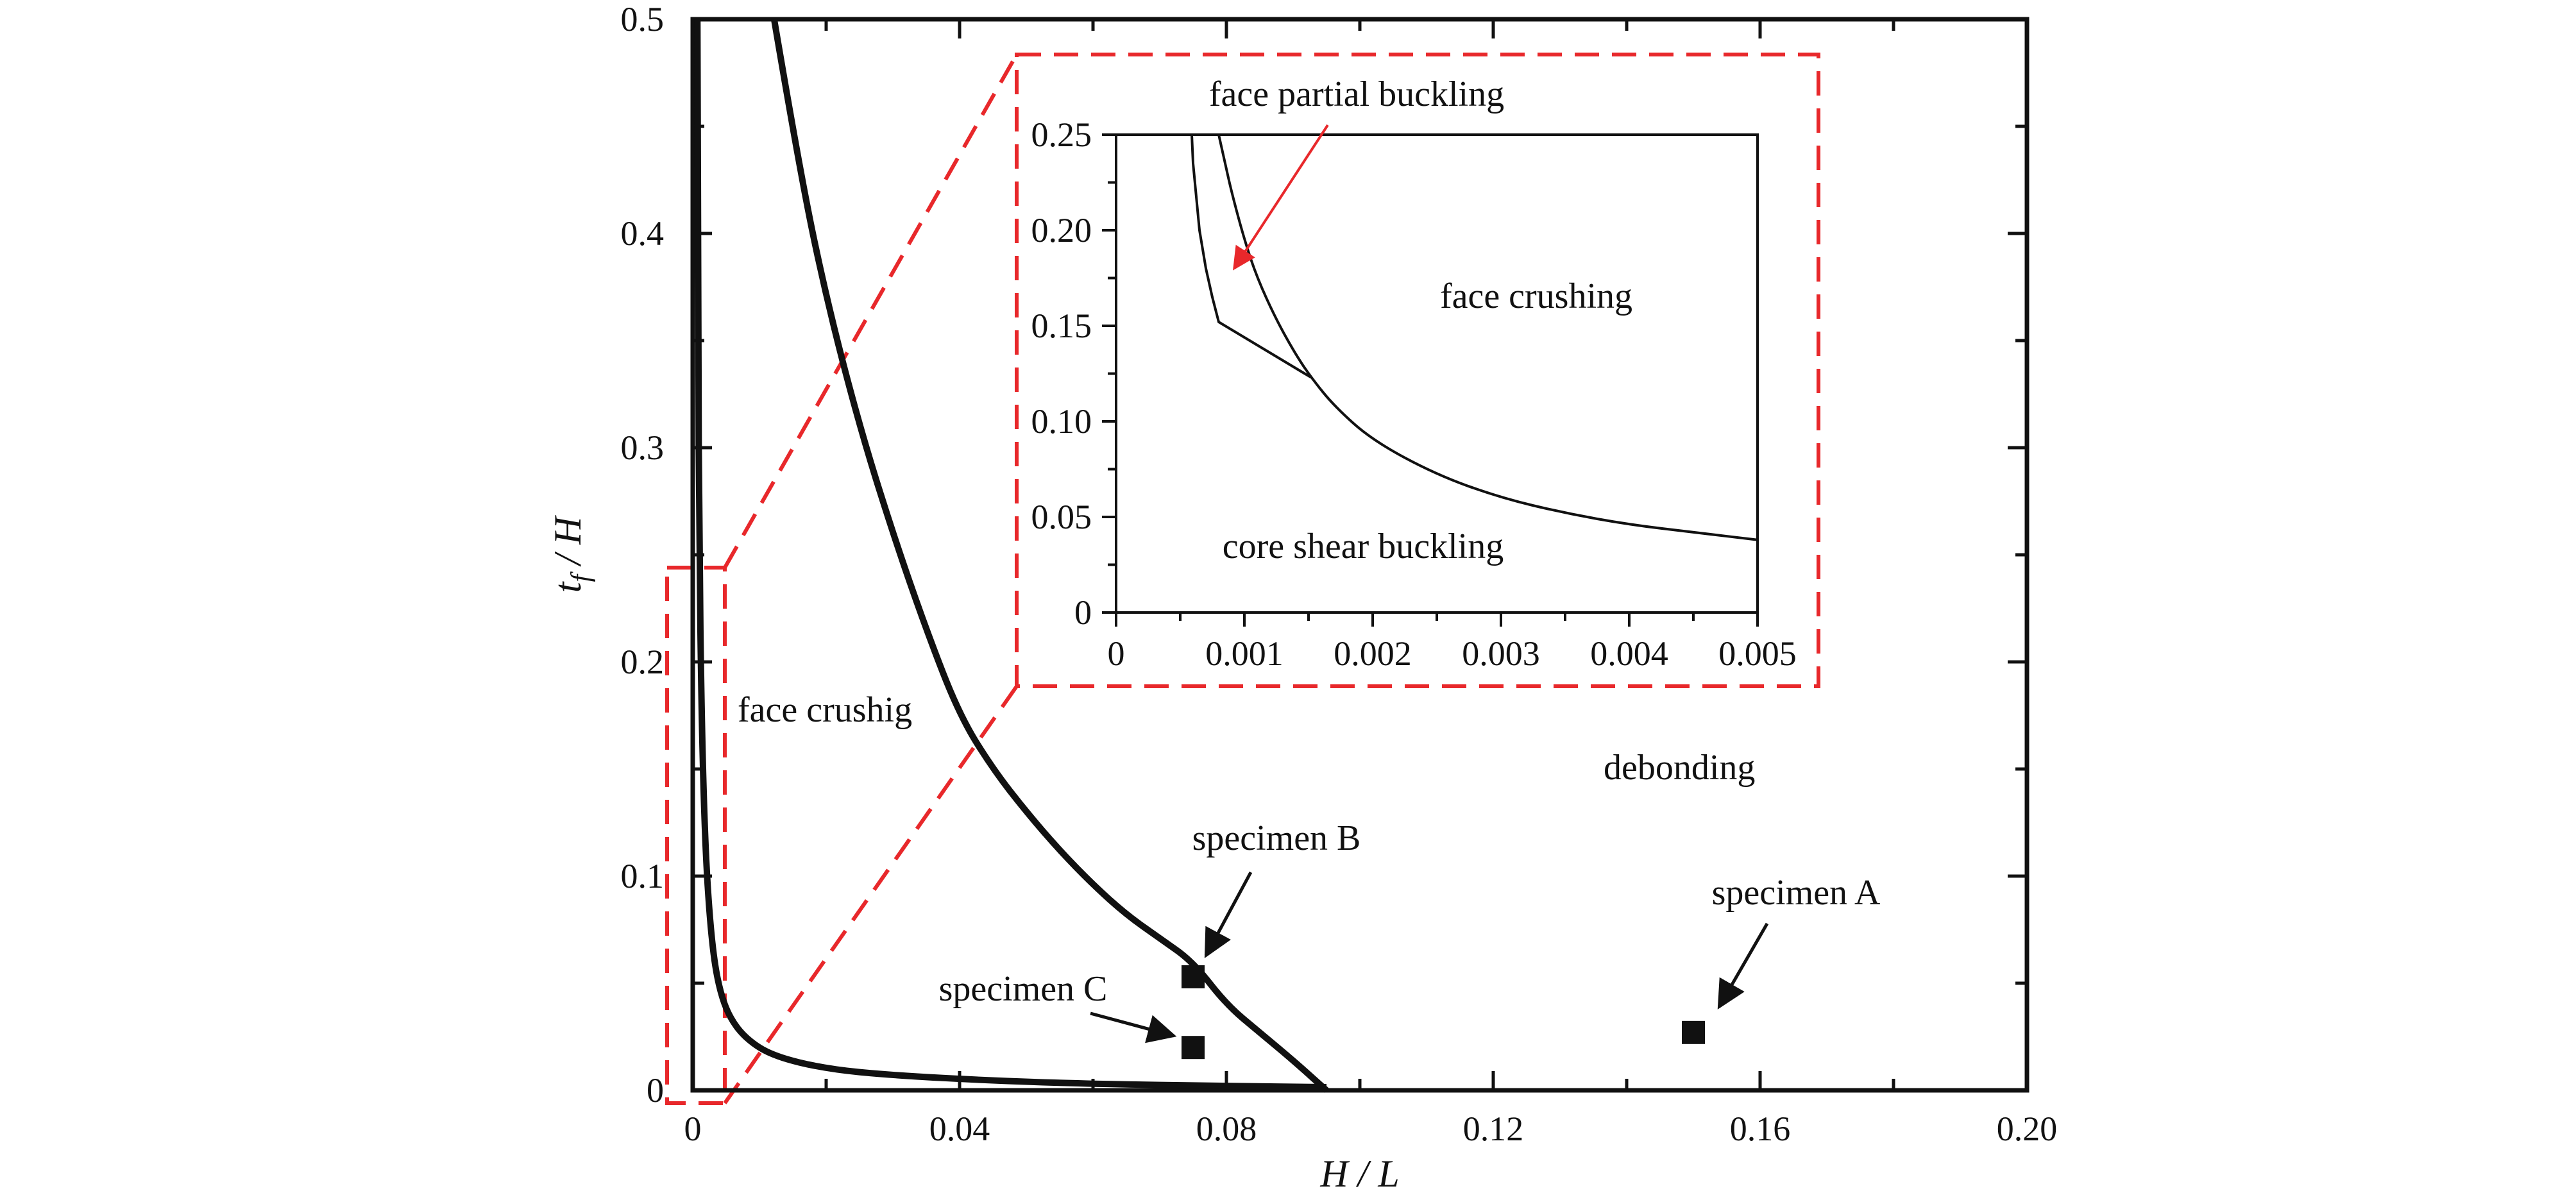 The image size is (2576, 1200). Describe the element at coordinates (643, 876) in the screenshot. I see `main-y-tick-label: 0.1` at that location.